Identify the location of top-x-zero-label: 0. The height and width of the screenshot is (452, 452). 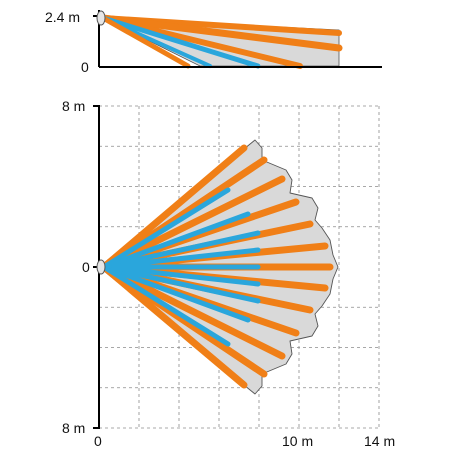
(98, 441).